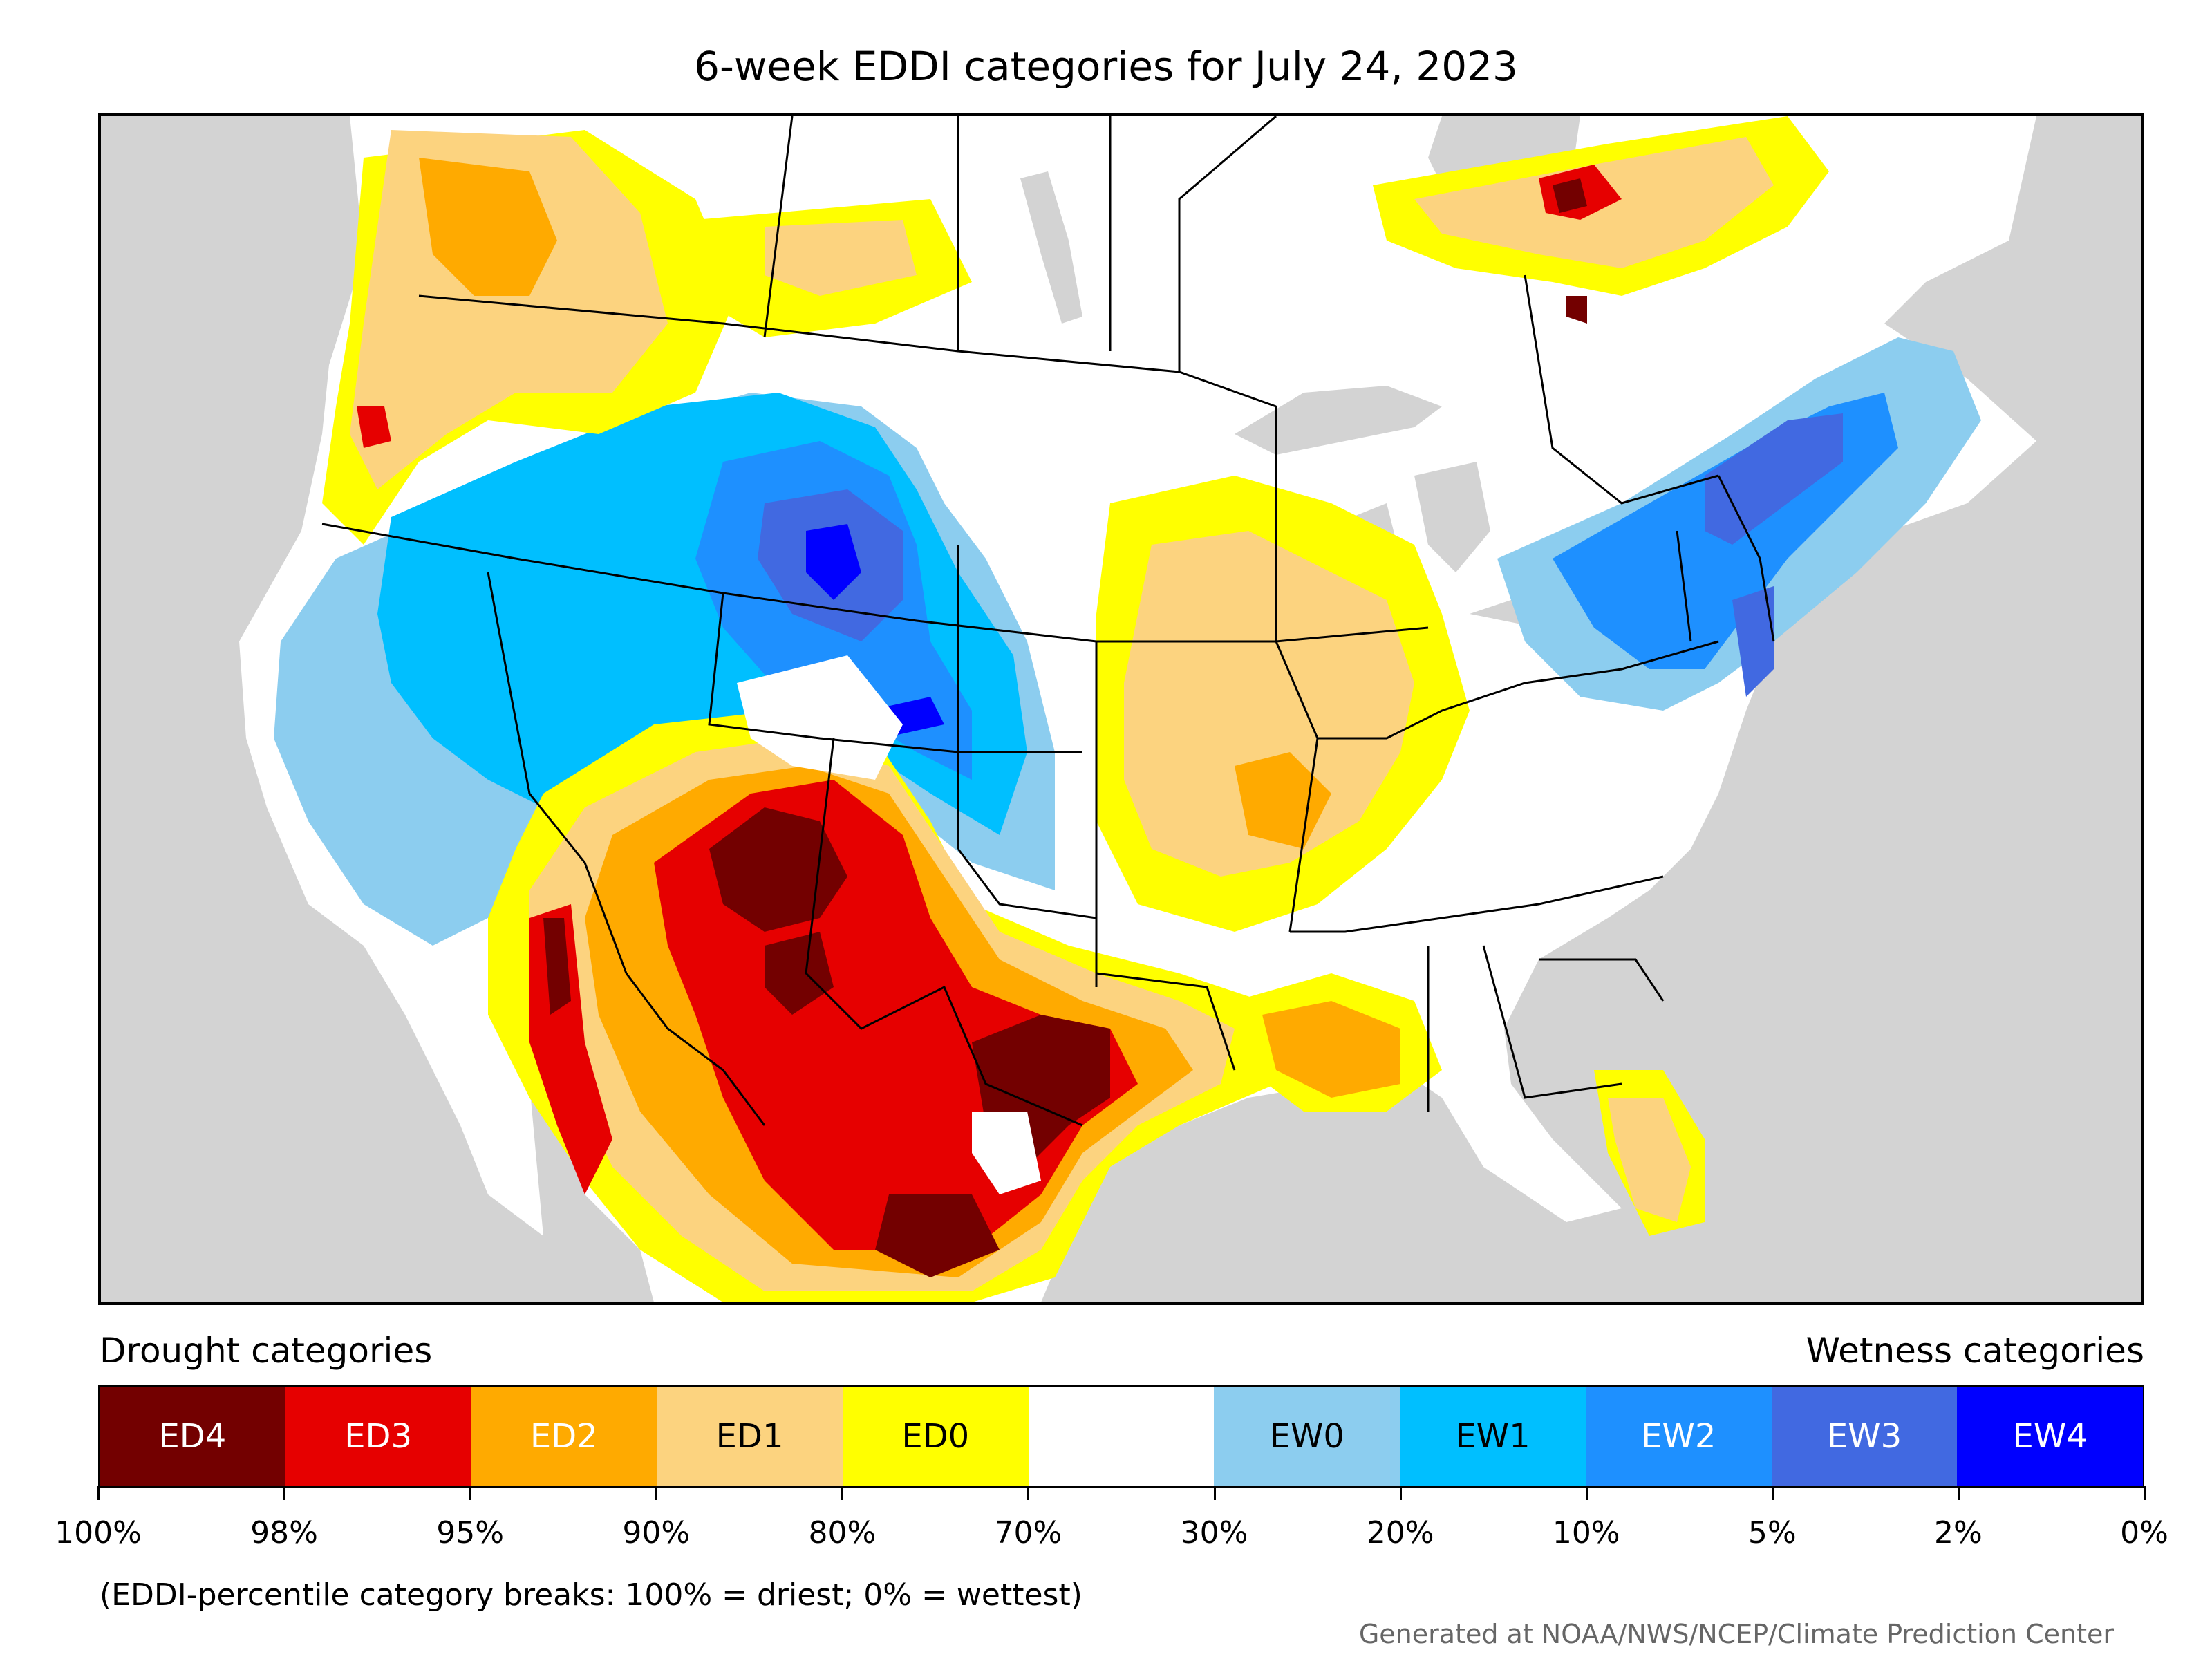  Describe the element at coordinates (1864, 1436) in the screenshot. I see `legend-category-ew3: EW3` at that location.